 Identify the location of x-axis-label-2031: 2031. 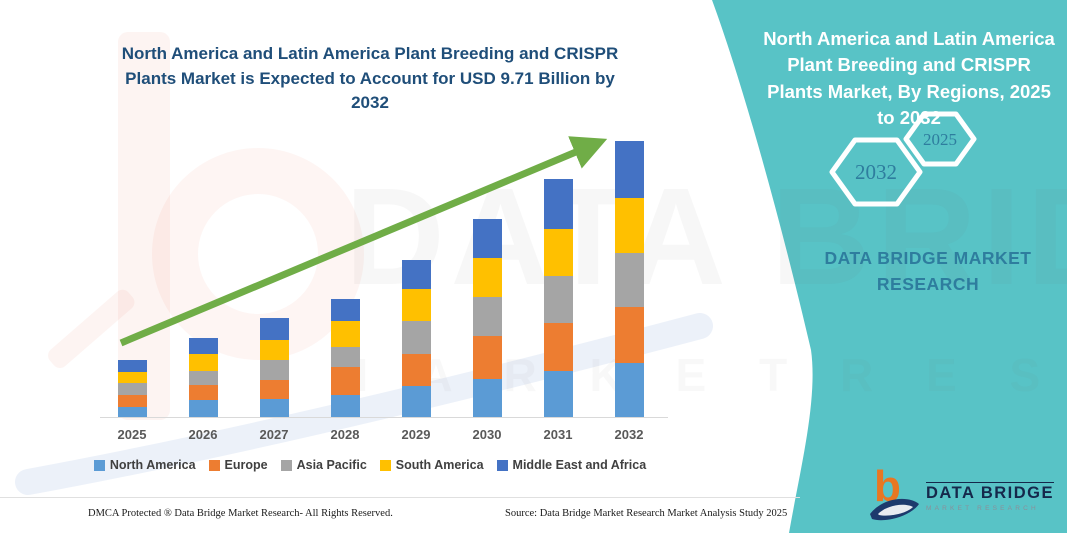
(558, 434).